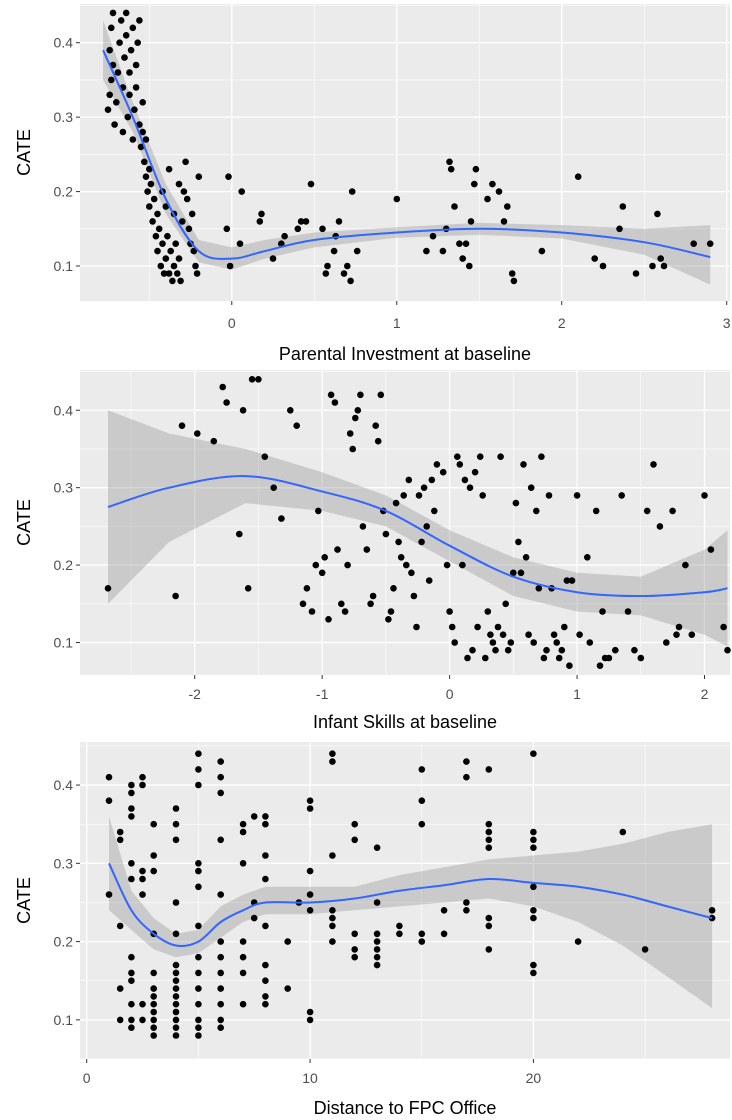 This screenshot has height=1120, width=732. What do you see at coordinates (577, 694) in the screenshot?
I see `x-tick-label: 1` at bounding box center [577, 694].